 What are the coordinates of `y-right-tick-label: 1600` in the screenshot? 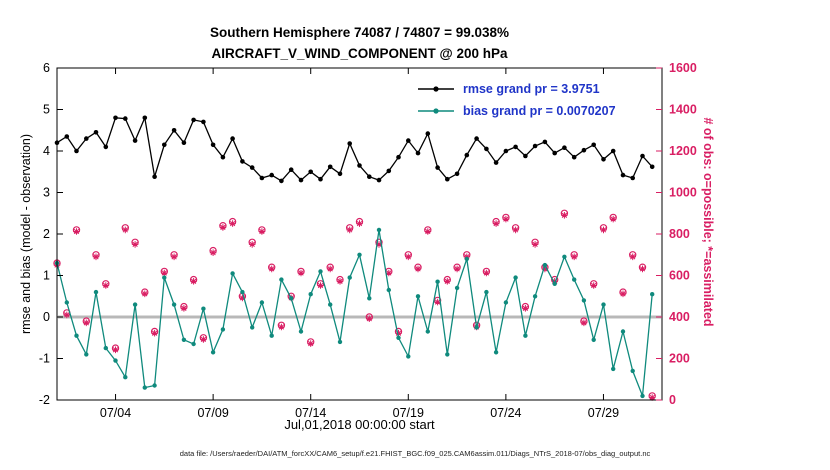 It's located at (683, 68).